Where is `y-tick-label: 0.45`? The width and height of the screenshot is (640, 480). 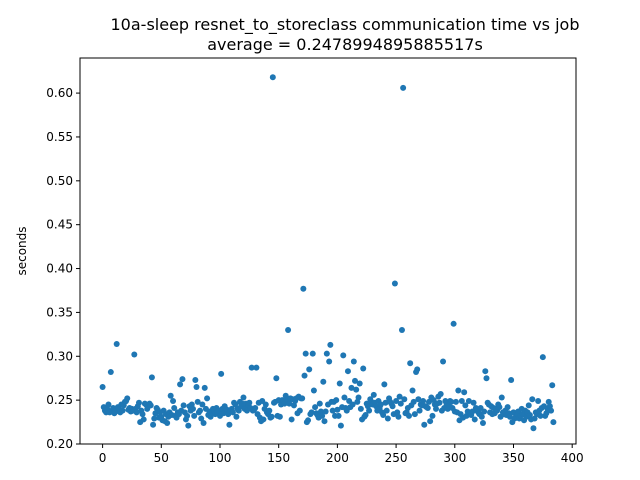
y-tick-label: 0.45 is located at coordinates (59, 225).